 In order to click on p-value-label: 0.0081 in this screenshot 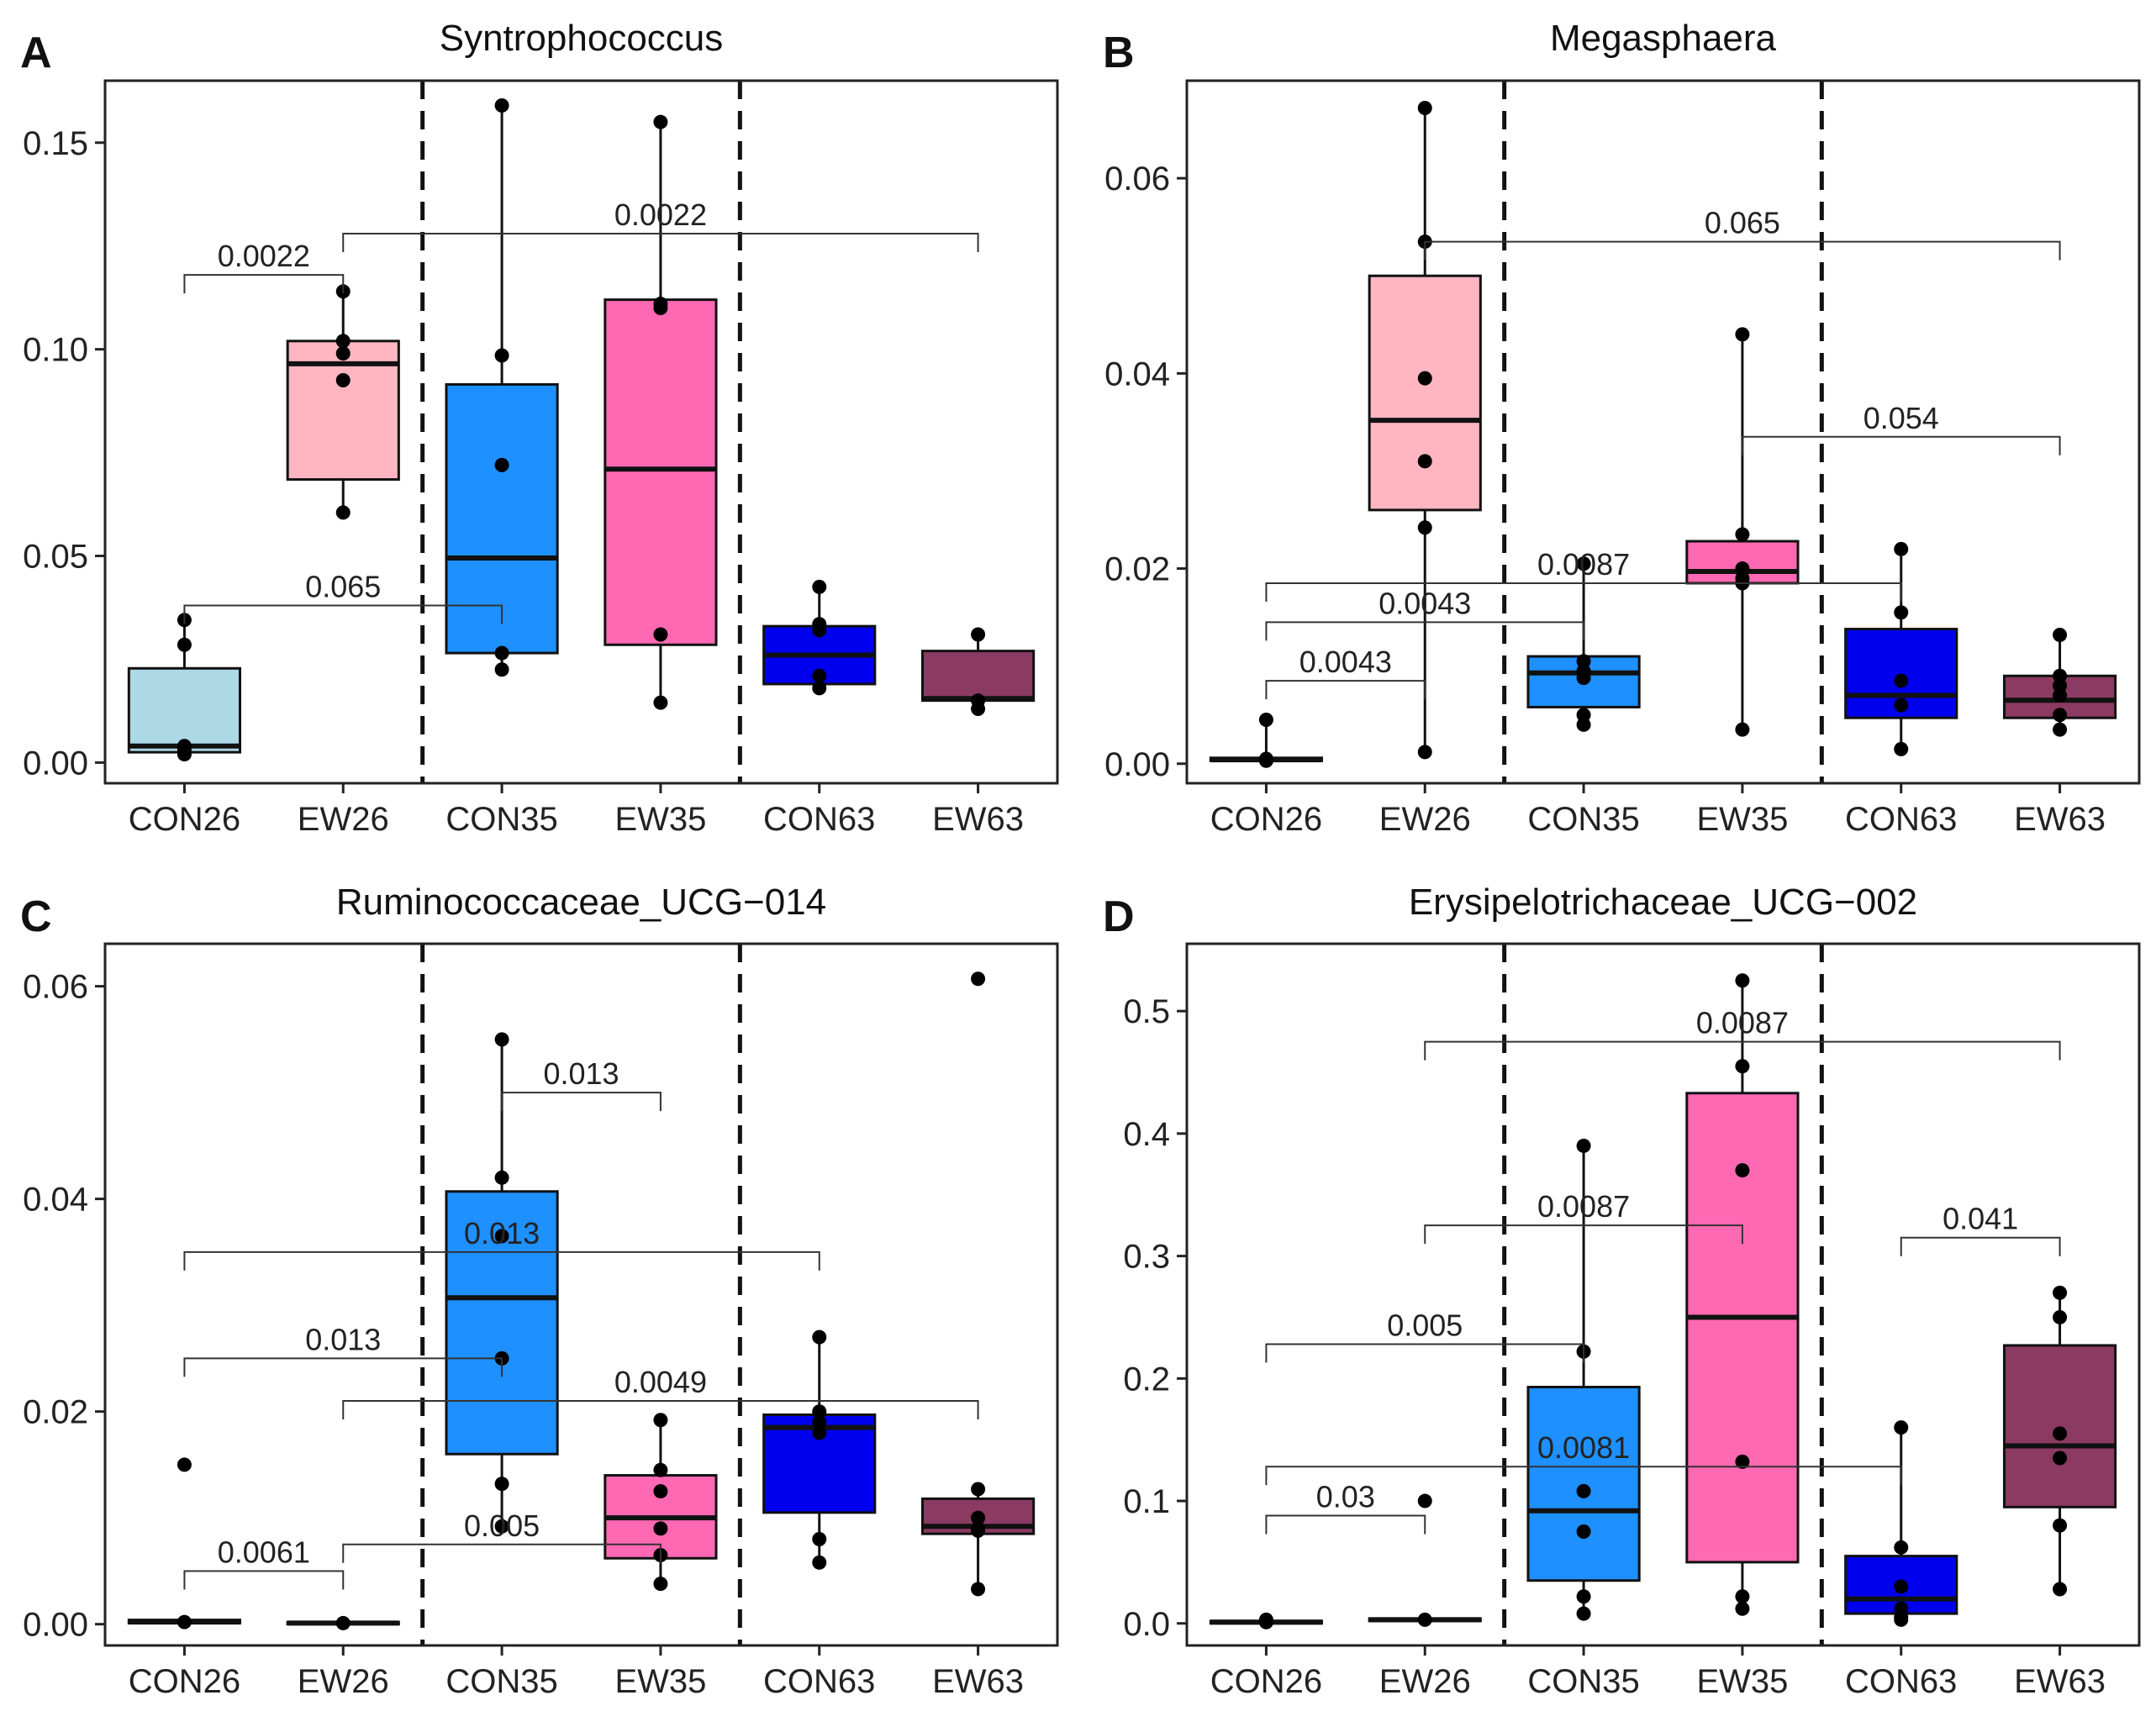, I will do `click(1583, 1447)`.